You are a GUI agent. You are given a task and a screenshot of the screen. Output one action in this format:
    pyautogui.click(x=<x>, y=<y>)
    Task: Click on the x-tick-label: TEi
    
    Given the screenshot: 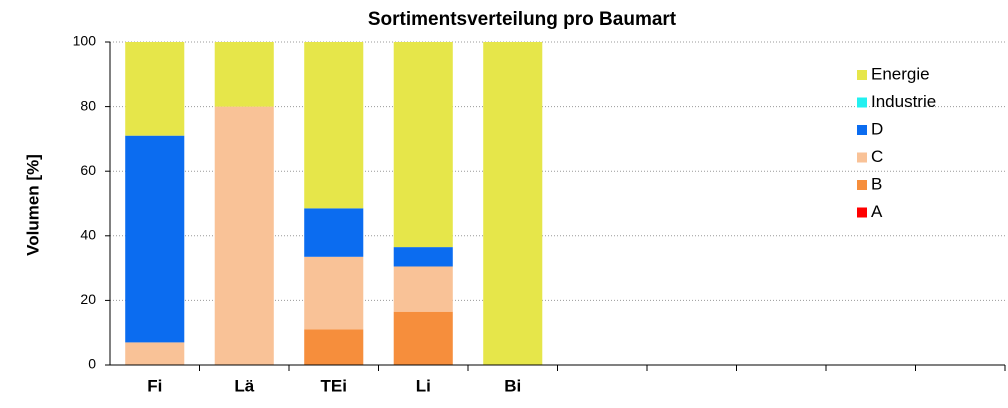 What is the action you would take?
    pyautogui.click(x=334, y=385)
    